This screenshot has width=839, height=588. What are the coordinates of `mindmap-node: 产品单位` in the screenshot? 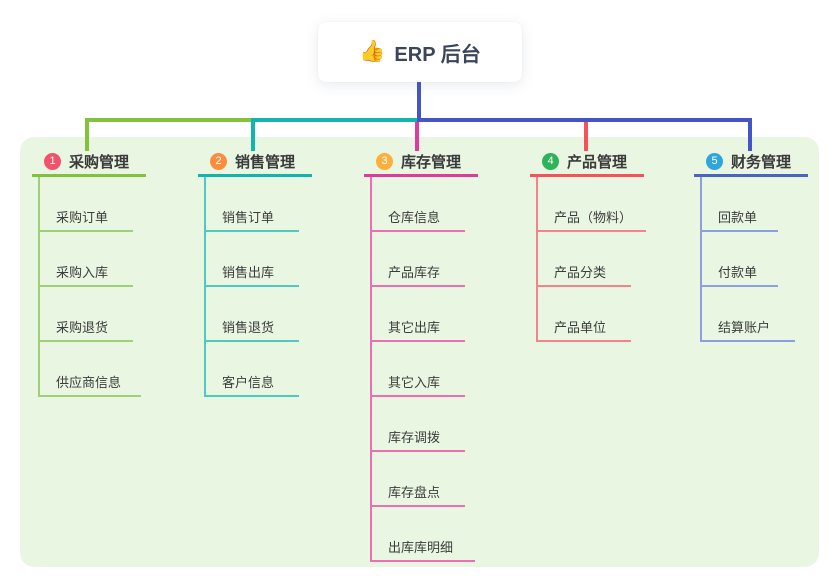 It's located at (580, 327).